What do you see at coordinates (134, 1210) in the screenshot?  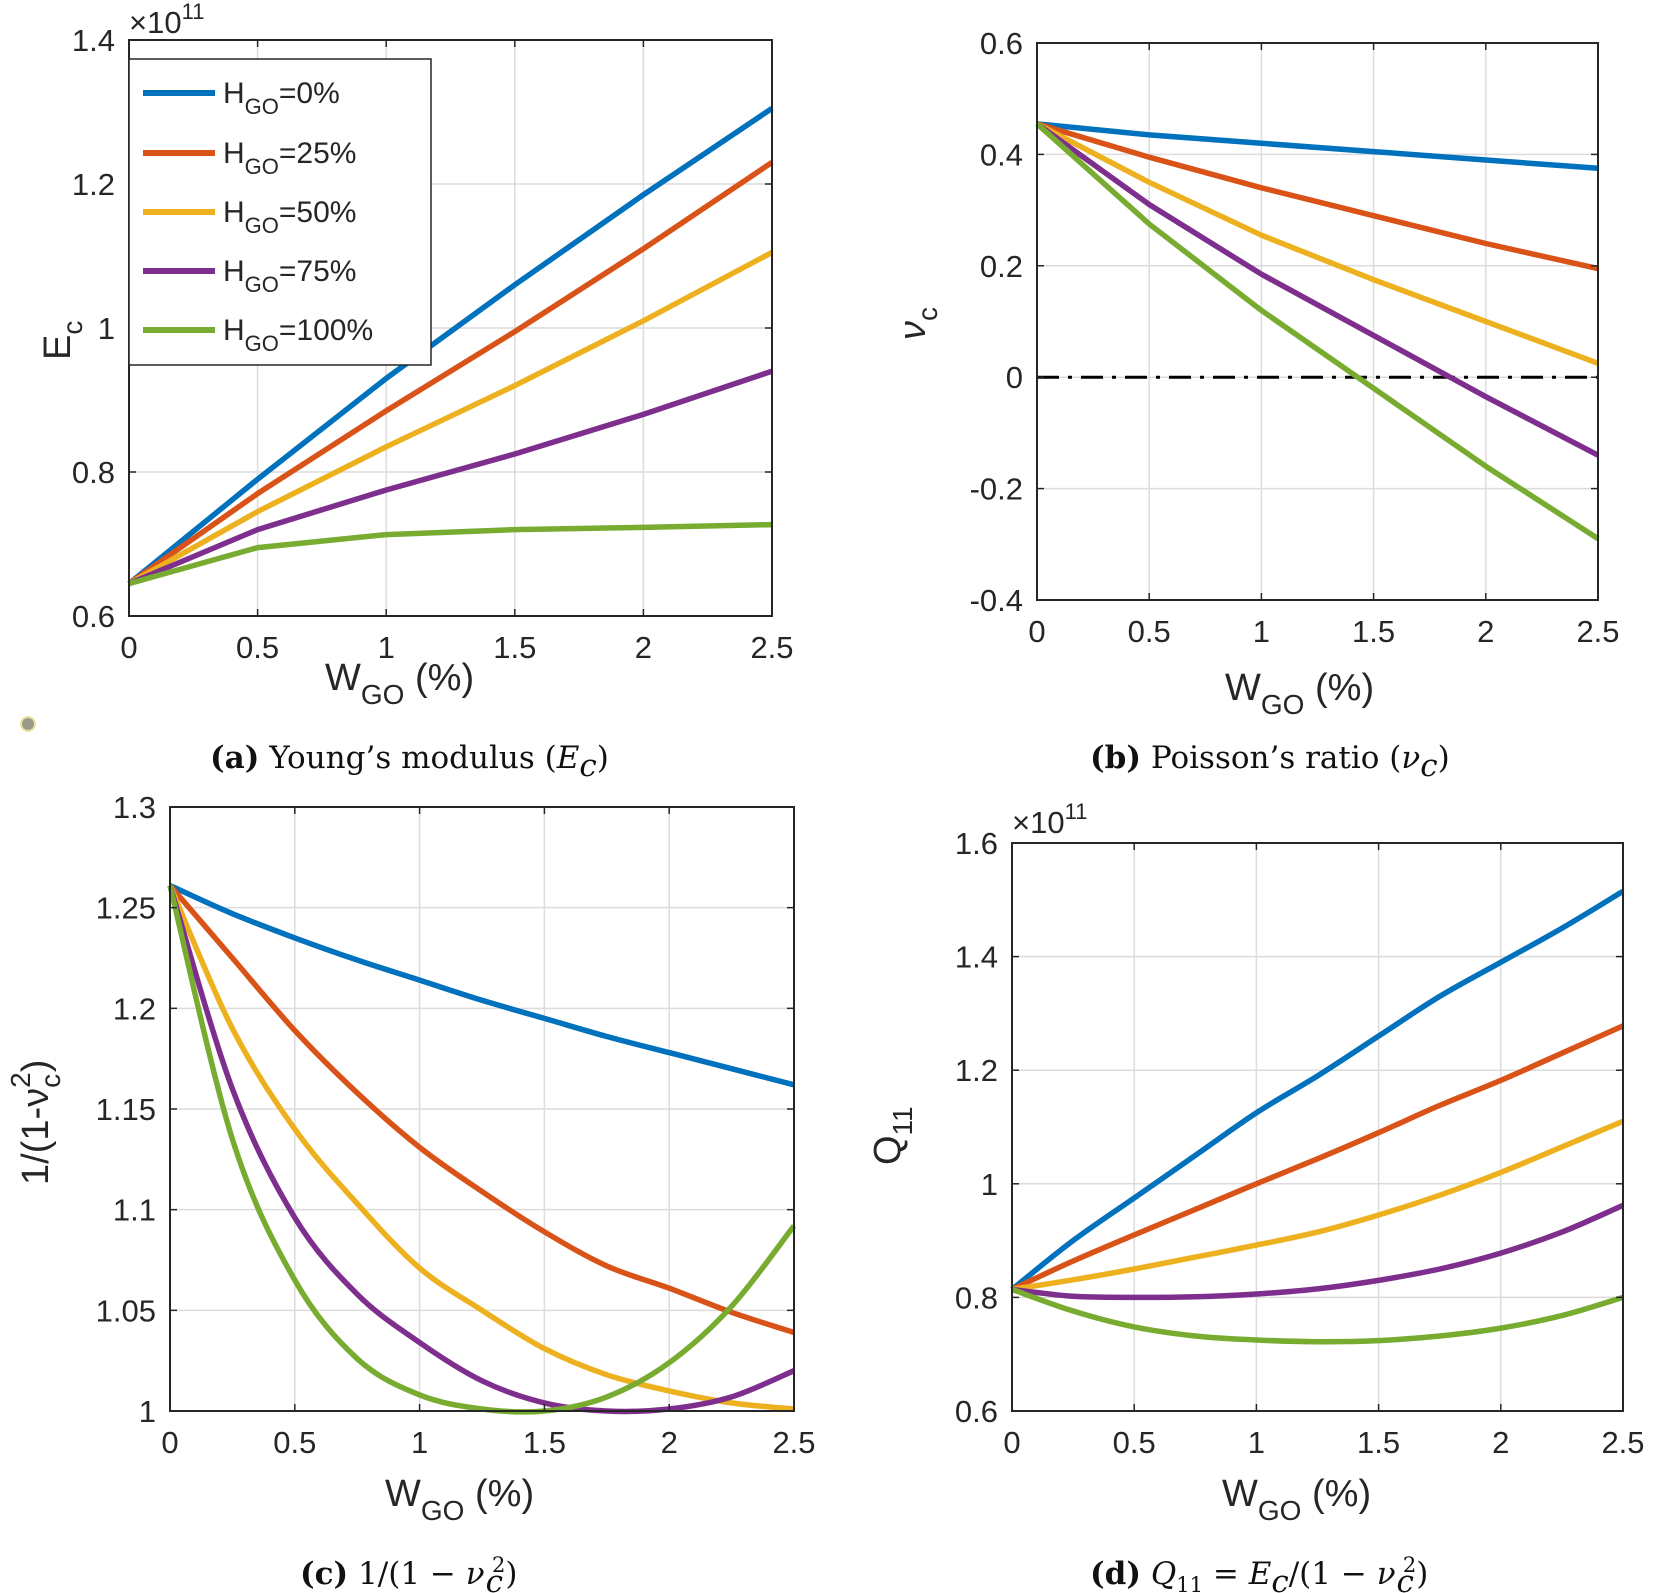 I see `y-tick-label: 1.1` at bounding box center [134, 1210].